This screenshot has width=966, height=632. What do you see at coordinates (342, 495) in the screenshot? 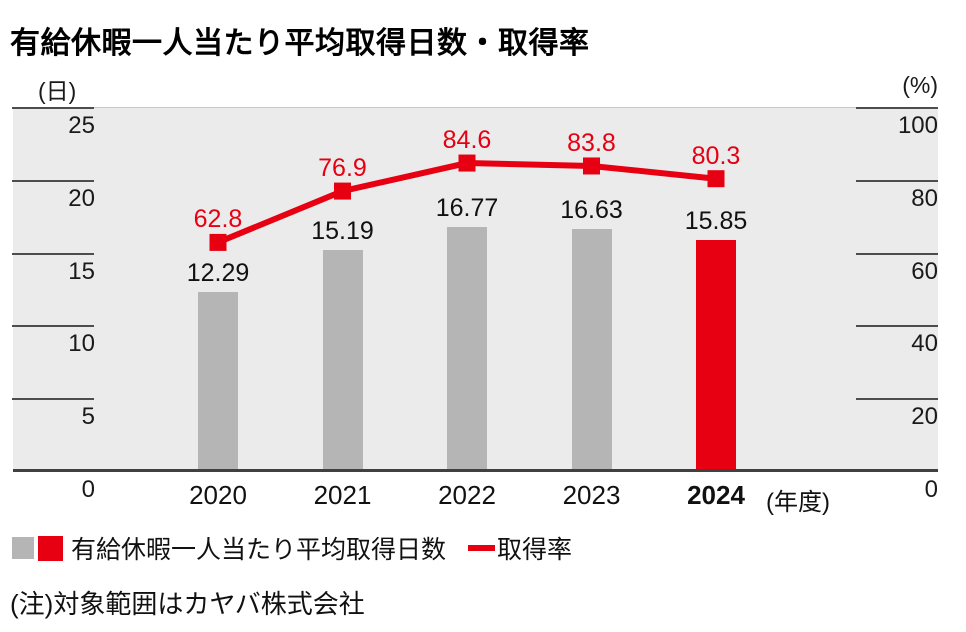
I see `x-axis-label-2021: 2021` at bounding box center [342, 495].